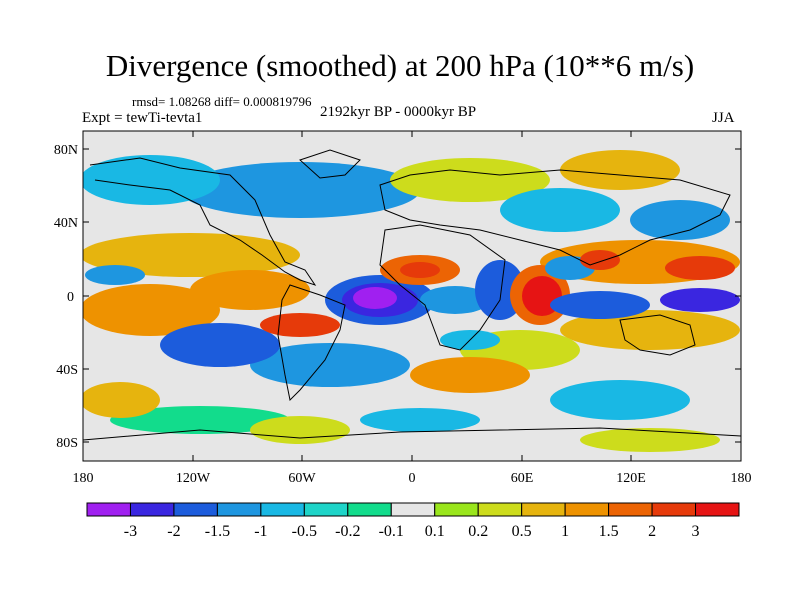  Describe the element at coordinates (413, 521) in the screenshot. I see `colorbar: -3 -2 -1.5 -1 -0.5 -0.2 -0.1 0.1 0.2 0.5 1 1.5 2 3` at that location.